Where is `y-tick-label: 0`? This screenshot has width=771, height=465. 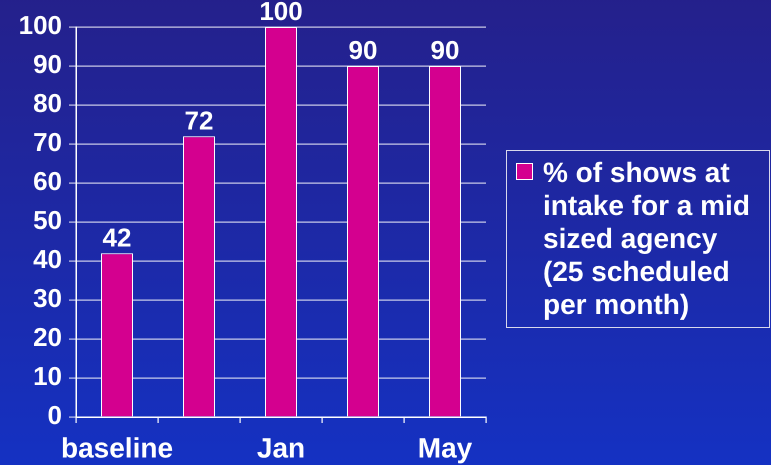
y-tick-label: 0 is located at coordinates (55, 415).